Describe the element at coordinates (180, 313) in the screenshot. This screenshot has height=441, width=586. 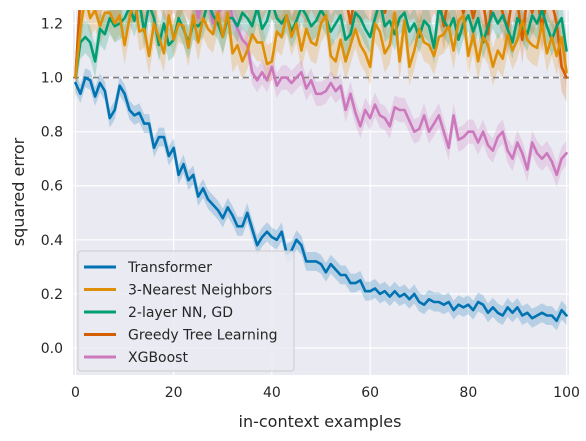
I see `legend-label-2: 2-layer NN, GD` at that location.